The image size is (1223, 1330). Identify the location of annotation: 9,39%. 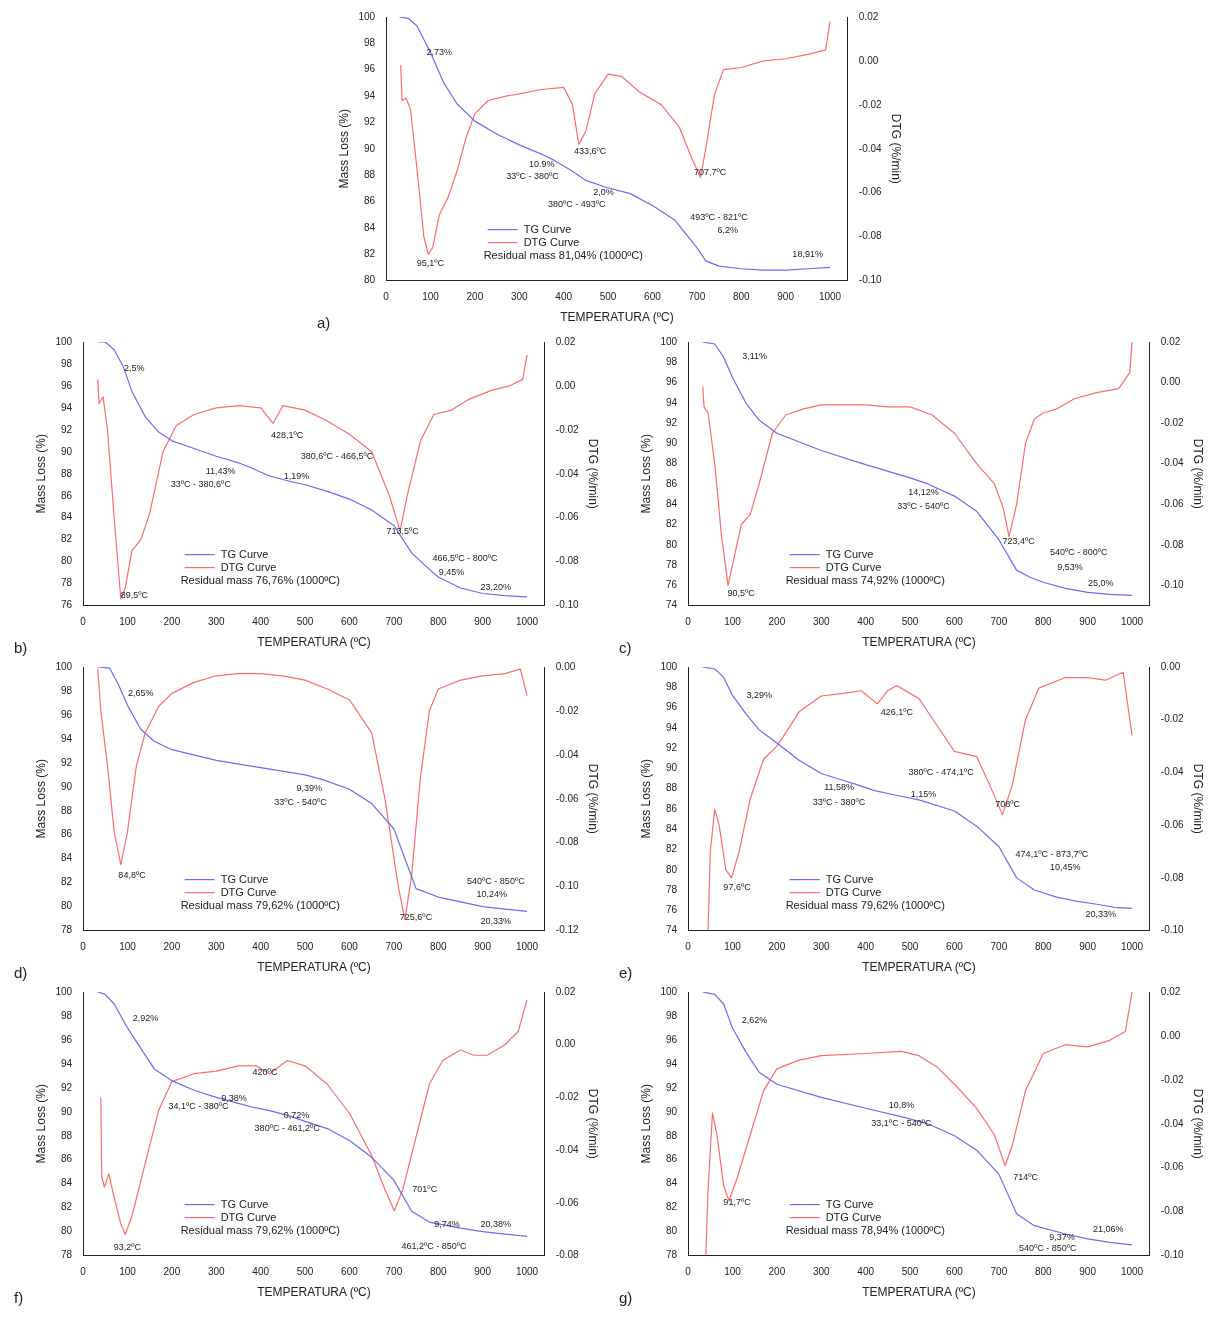
(309, 787).